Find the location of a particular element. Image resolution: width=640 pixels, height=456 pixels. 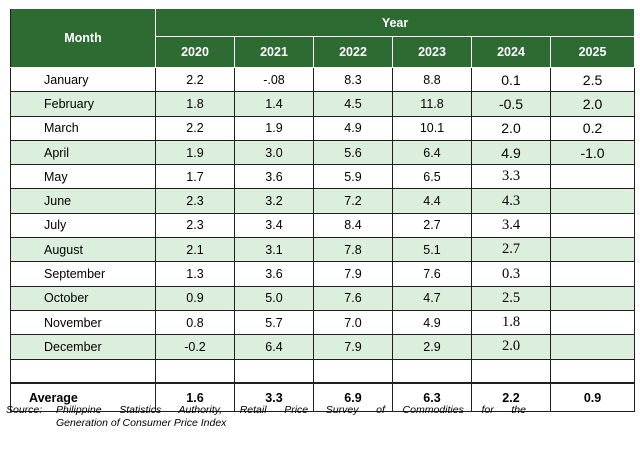

source-label: Source: is located at coordinates (24, 410).